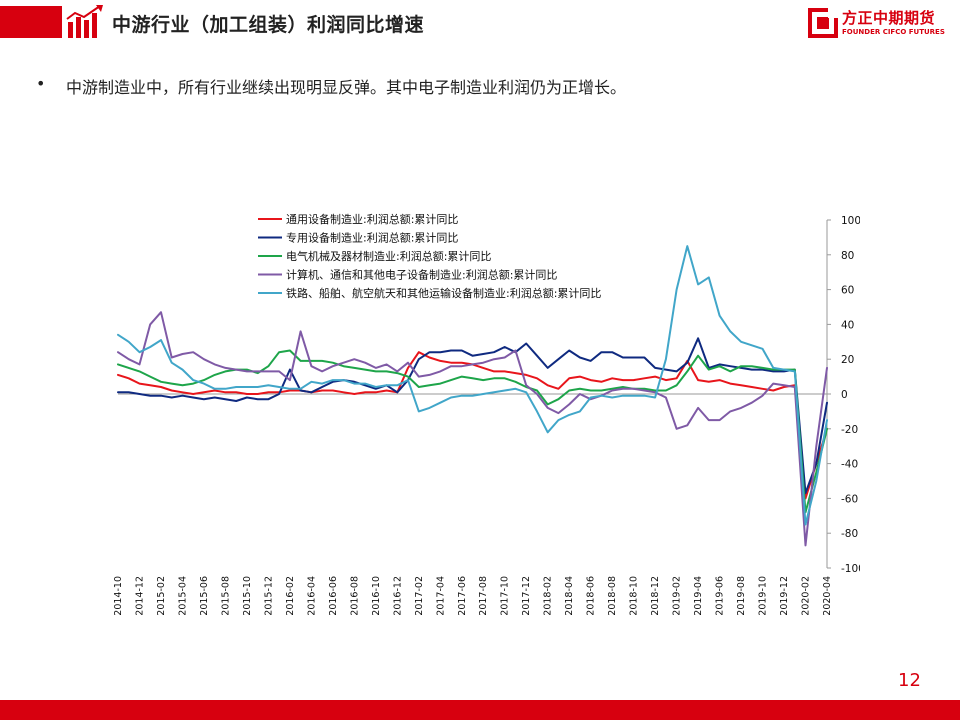  I want to click on footer-bar, so click(480, 710).